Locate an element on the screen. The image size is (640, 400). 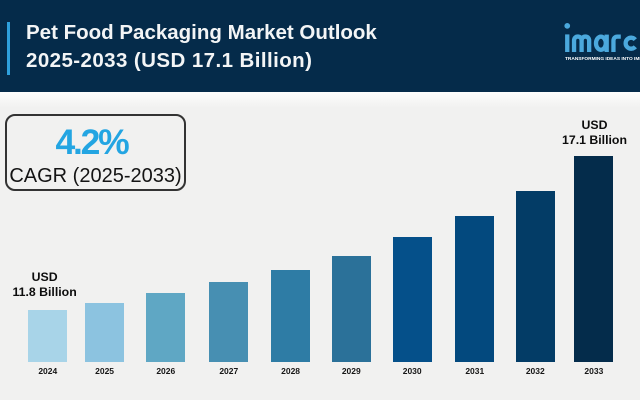
svg-text: TRANSFORMING IDEAS INTO IMPACT is located at coordinates (602, 59).